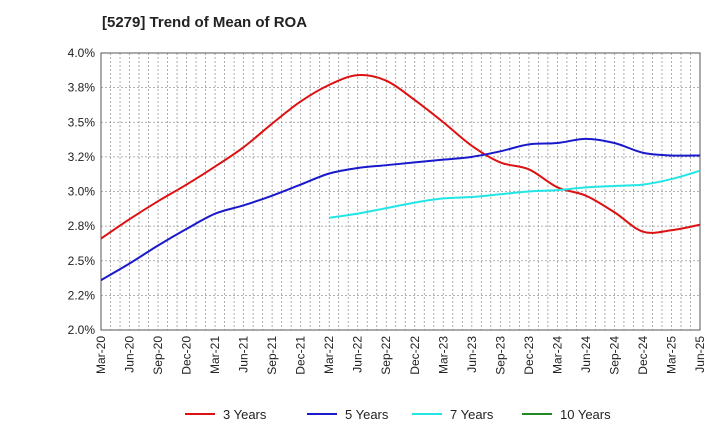 This screenshot has height=440, width=720. Describe the element at coordinates (529, 355) in the screenshot. I see `x-tick-label: Dec-23` at that location.